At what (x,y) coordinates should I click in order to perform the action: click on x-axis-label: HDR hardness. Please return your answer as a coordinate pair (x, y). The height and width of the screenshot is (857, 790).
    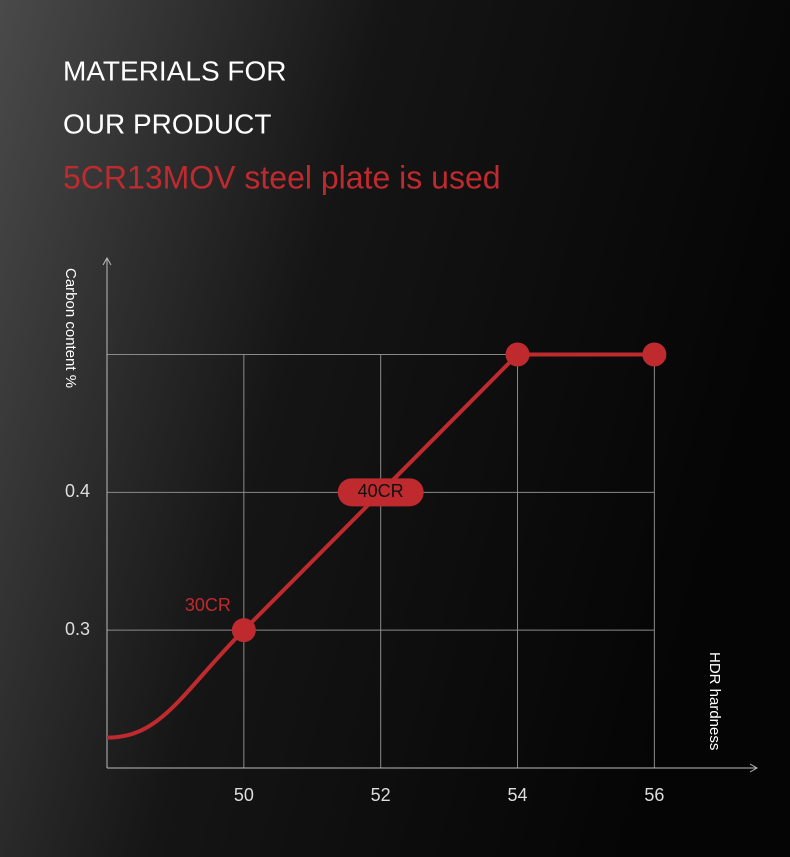
    Looking at the image, I should click on (714, 701).